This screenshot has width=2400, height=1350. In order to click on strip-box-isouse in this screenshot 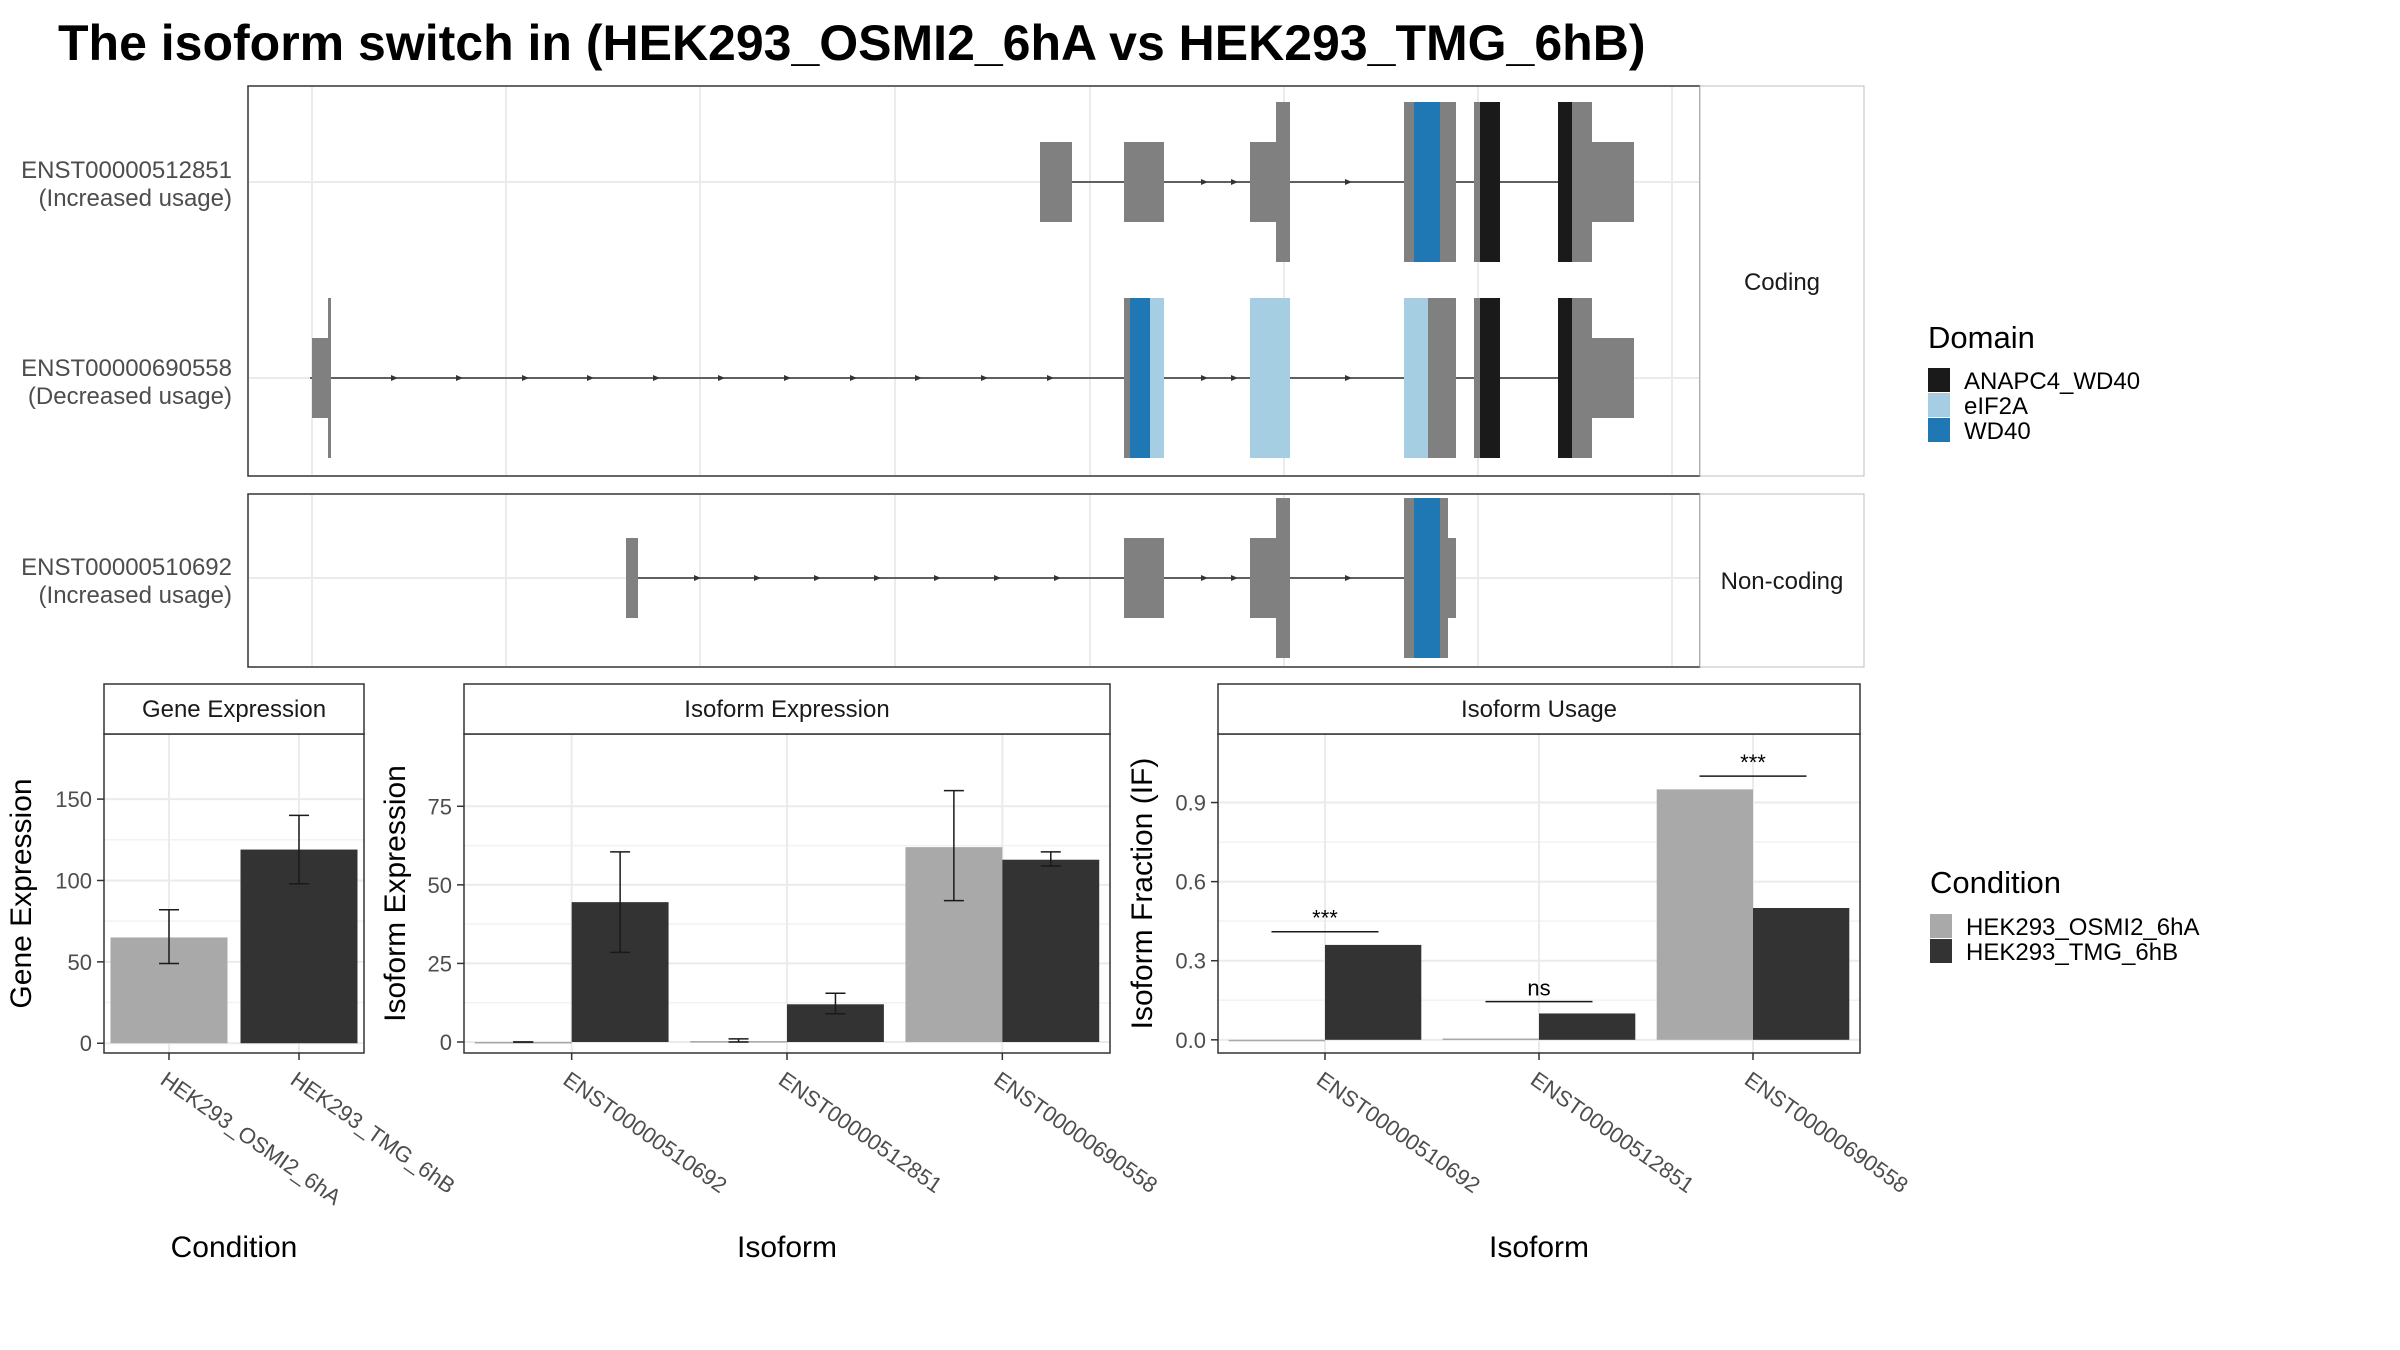, I will do `click(1539, 709)`.